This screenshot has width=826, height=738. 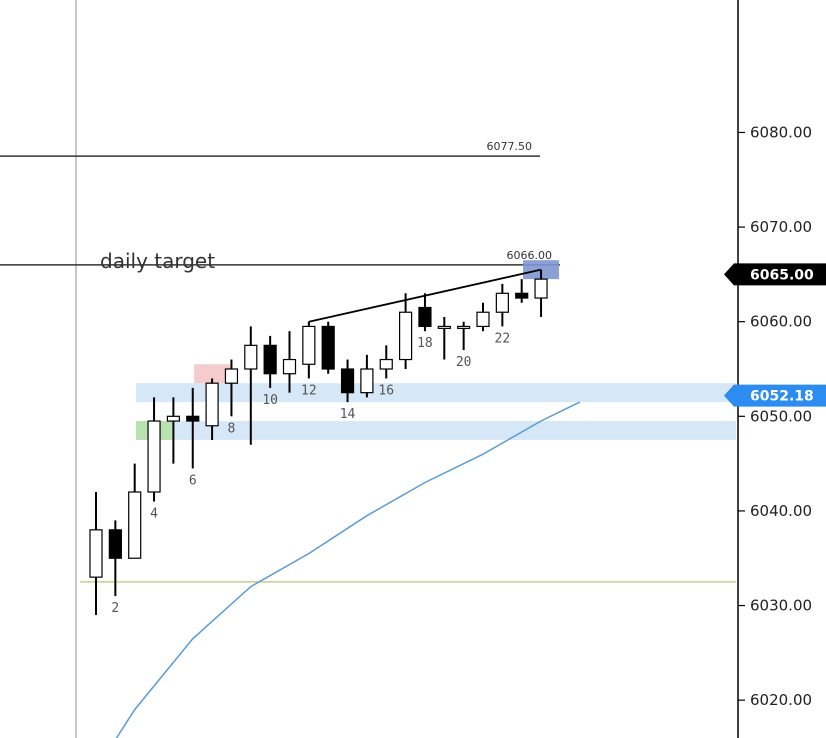 What do you see at coordinates (510, 146) in the screenshot?
I see `level-label-0: 6077.50` at bounding box center [510, 146].